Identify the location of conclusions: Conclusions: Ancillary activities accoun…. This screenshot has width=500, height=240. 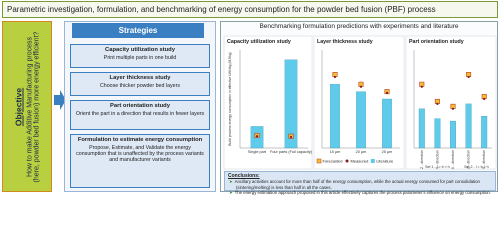
(360, 183).